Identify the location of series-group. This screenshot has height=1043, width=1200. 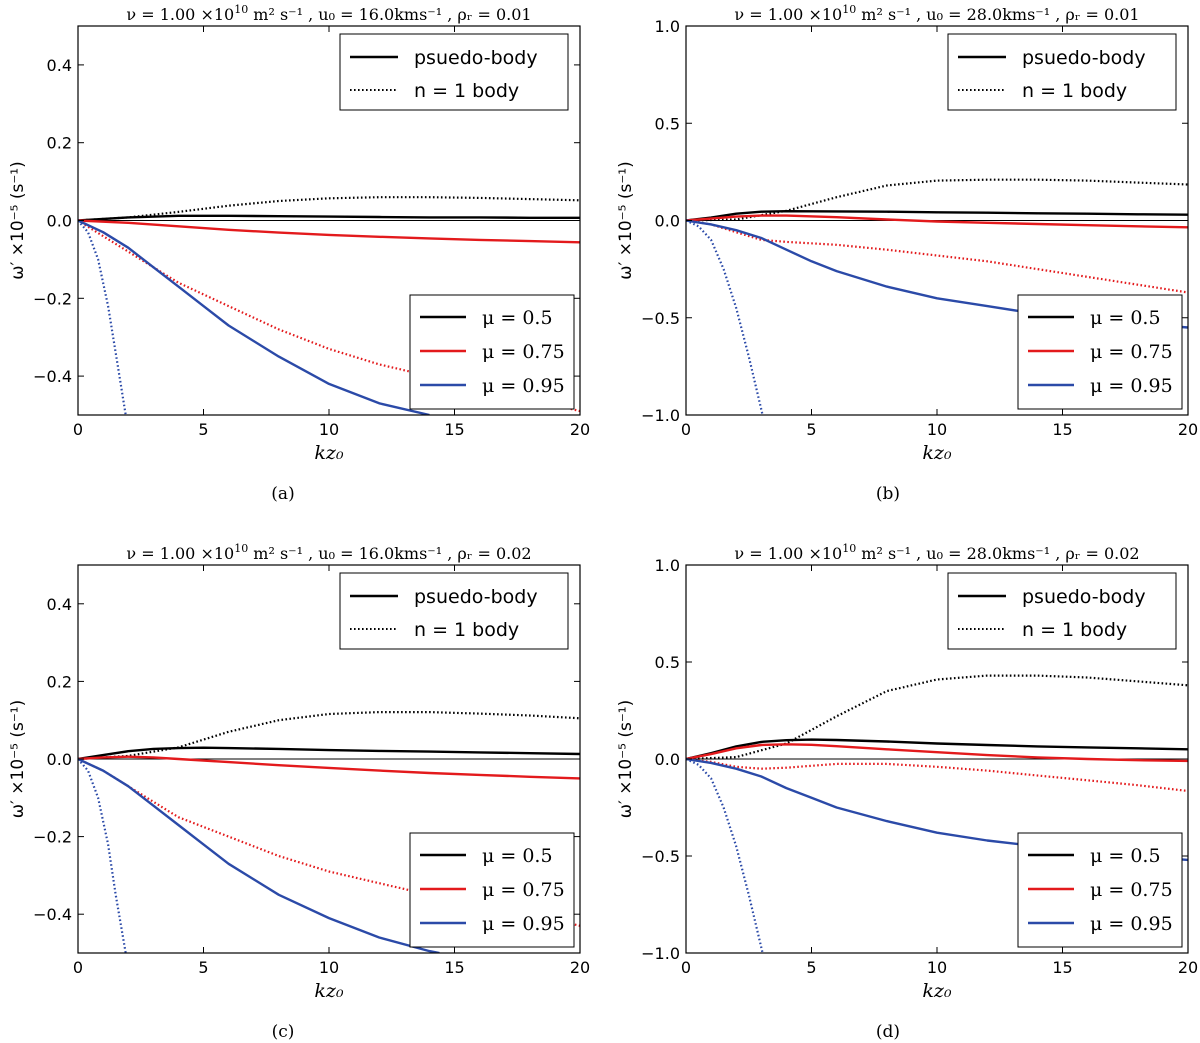
(329, 832).